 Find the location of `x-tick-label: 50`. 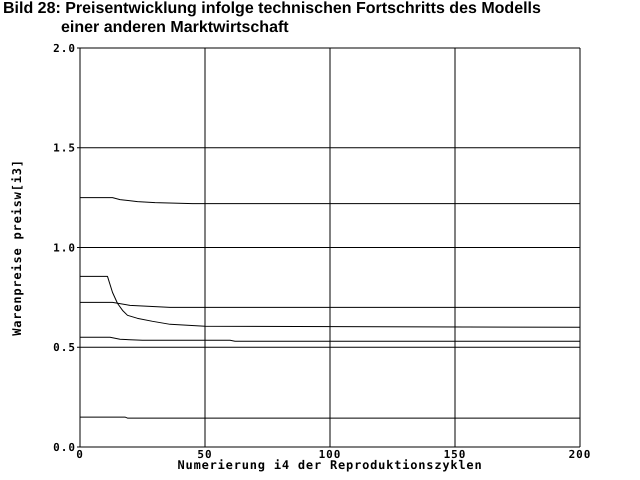

x-tick-label: 50 is located at coordinates (205, 454).